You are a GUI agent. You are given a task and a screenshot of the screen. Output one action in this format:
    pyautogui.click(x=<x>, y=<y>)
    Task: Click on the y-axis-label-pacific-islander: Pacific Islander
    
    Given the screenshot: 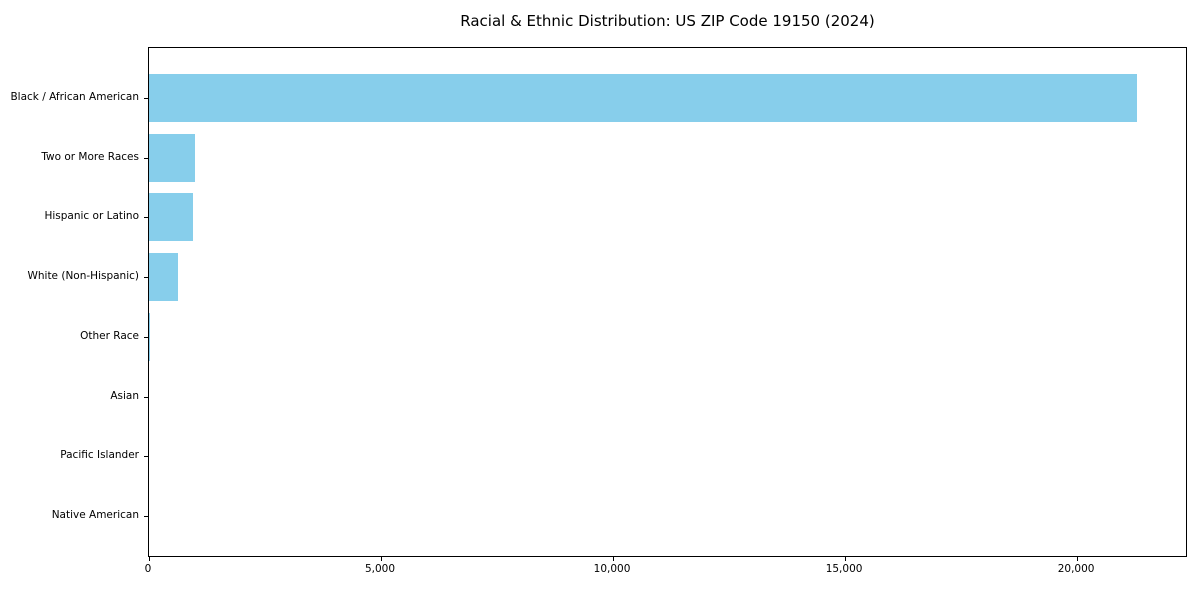 What is the action you would take?
    pyautogui.click(x=99, y=455)
    